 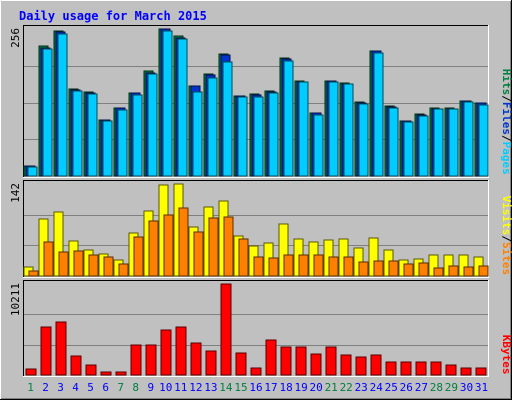 I want to click on panel-bottom-legend: KBytes, so click(x=506, y=355).